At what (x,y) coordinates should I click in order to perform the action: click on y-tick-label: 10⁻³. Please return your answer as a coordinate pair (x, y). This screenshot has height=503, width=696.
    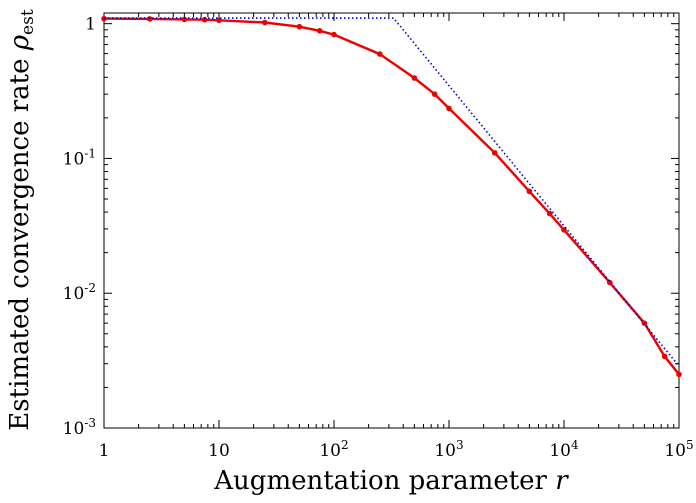
    Looking at the image, I should click on (79, 427).